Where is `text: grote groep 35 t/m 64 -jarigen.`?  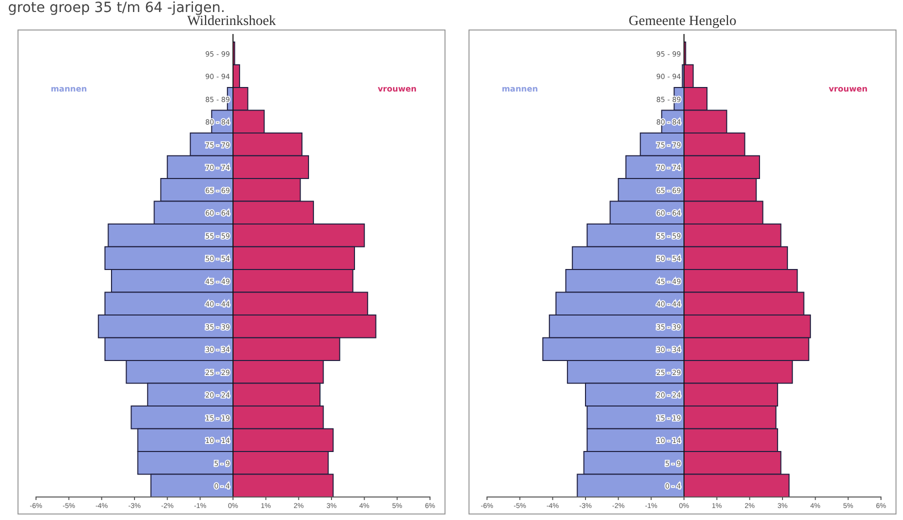 text: grote groep 35 t/m 64 -jarigen. is located at coordinates (117, 8).